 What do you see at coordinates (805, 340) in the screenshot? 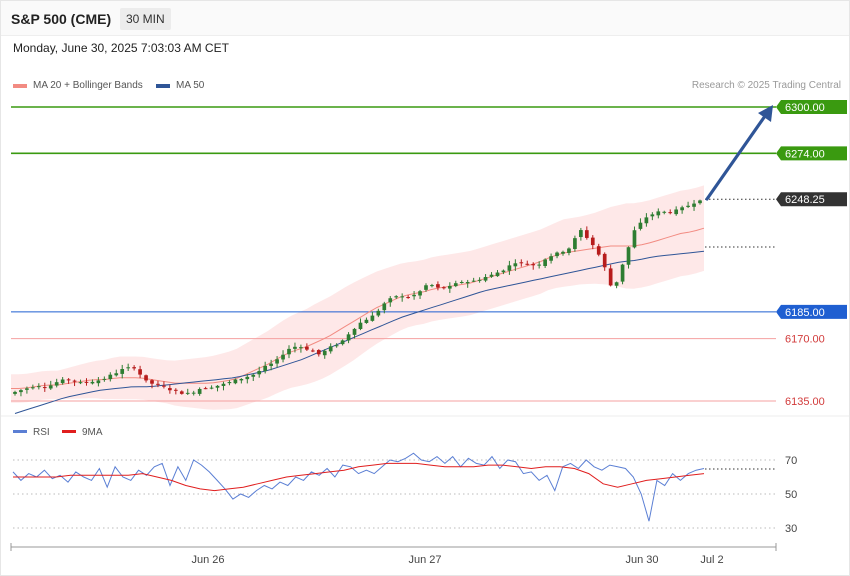
I see `support-label: 6170.00` at bounding box center [805, 340].